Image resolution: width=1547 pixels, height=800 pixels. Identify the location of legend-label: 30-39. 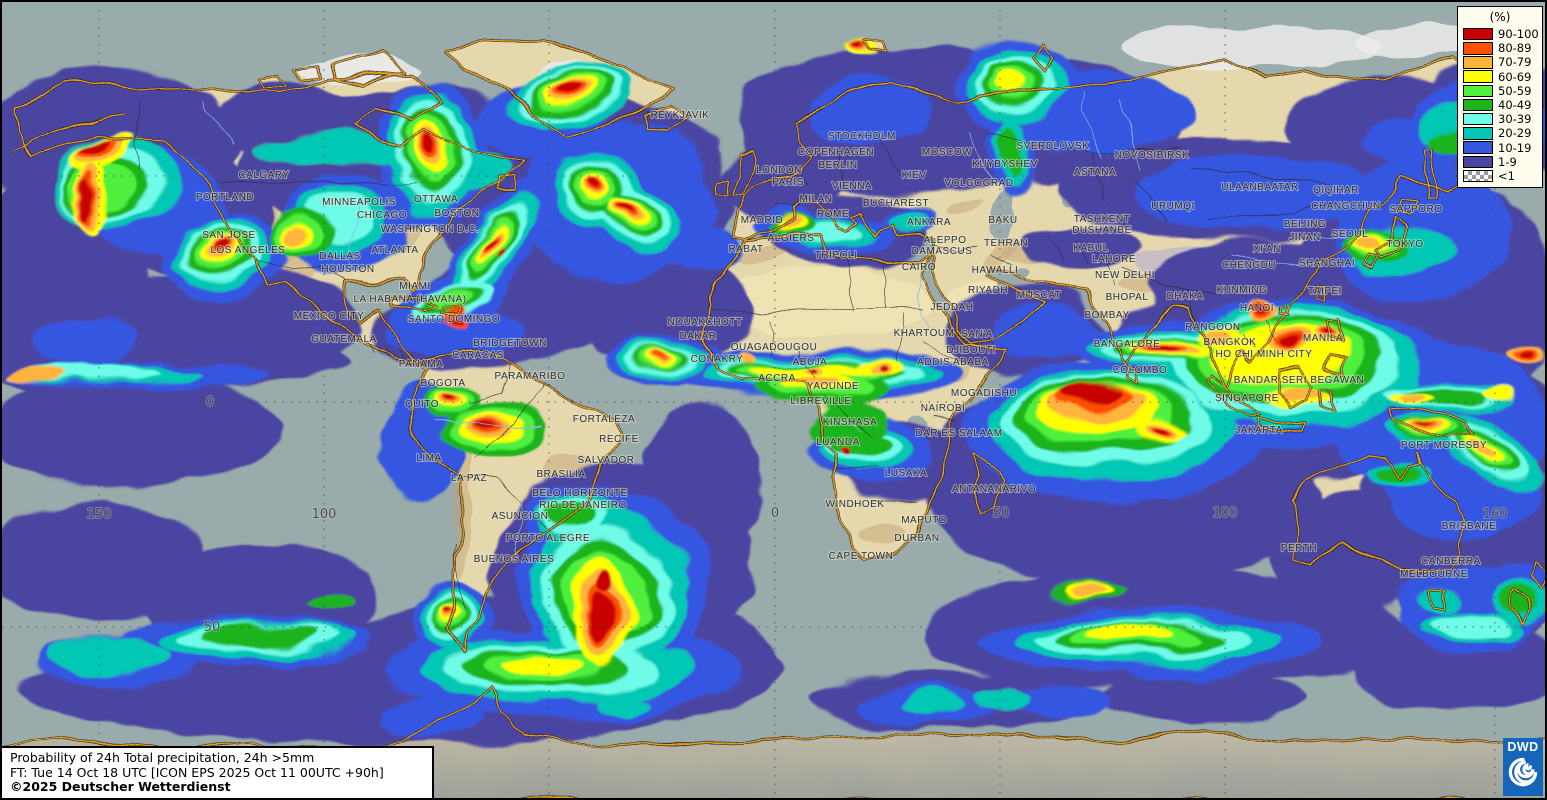
(1515, 119).